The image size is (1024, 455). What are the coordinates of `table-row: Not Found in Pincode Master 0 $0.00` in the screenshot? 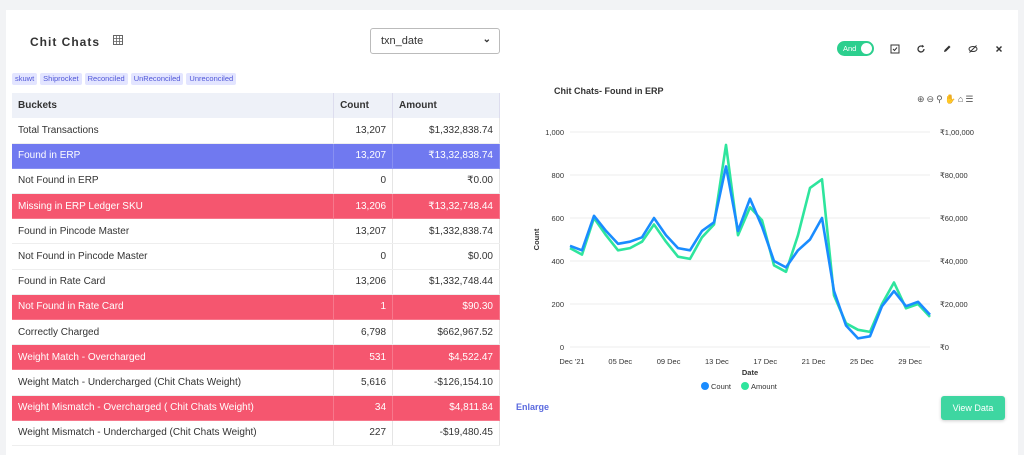 It's located at (256, 256).